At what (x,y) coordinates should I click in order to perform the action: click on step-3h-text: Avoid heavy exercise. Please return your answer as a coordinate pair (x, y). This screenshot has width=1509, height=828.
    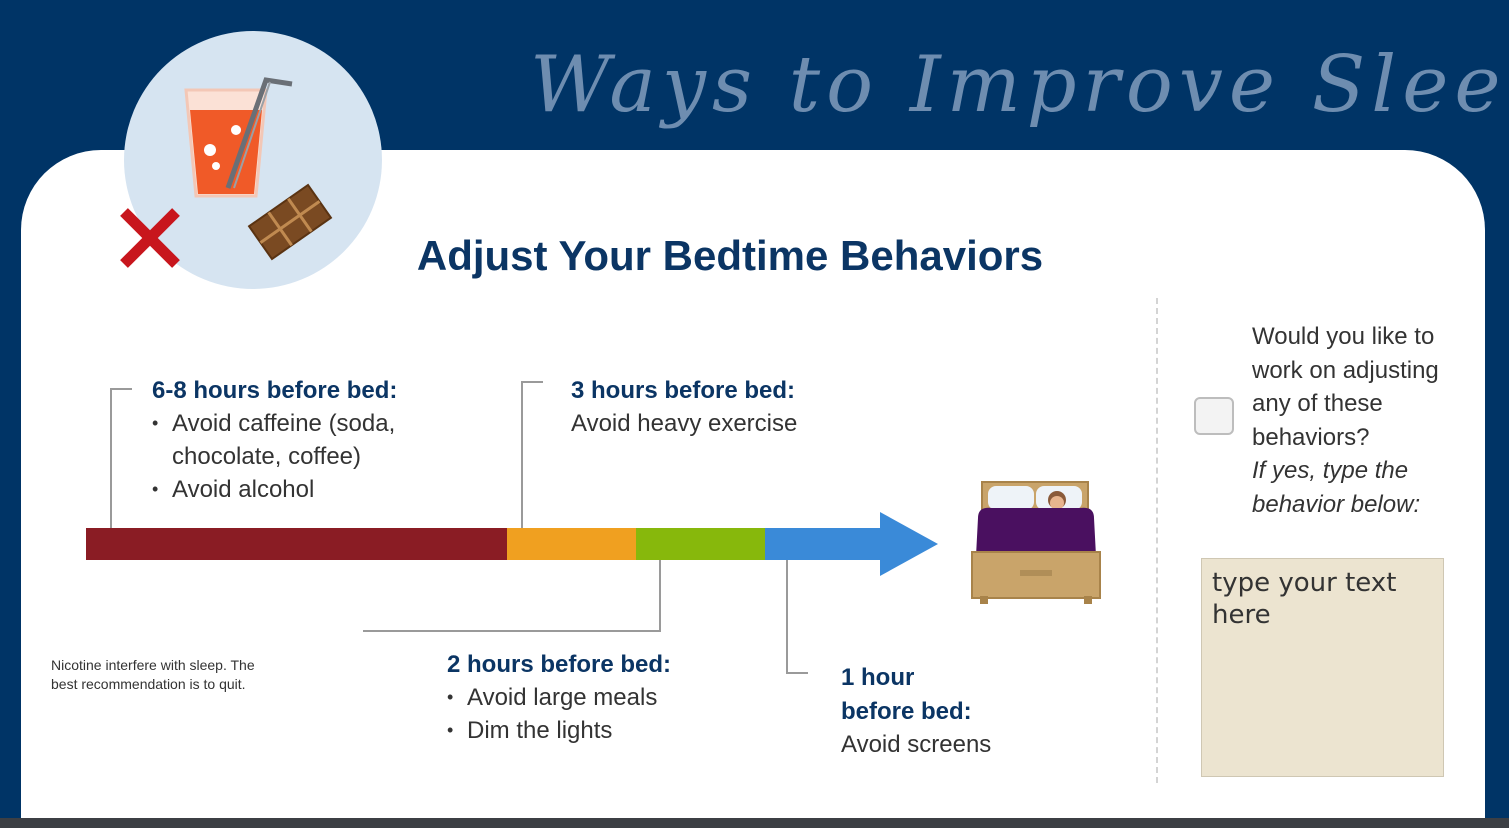
    Looking at the image, I should click on (684, 423).